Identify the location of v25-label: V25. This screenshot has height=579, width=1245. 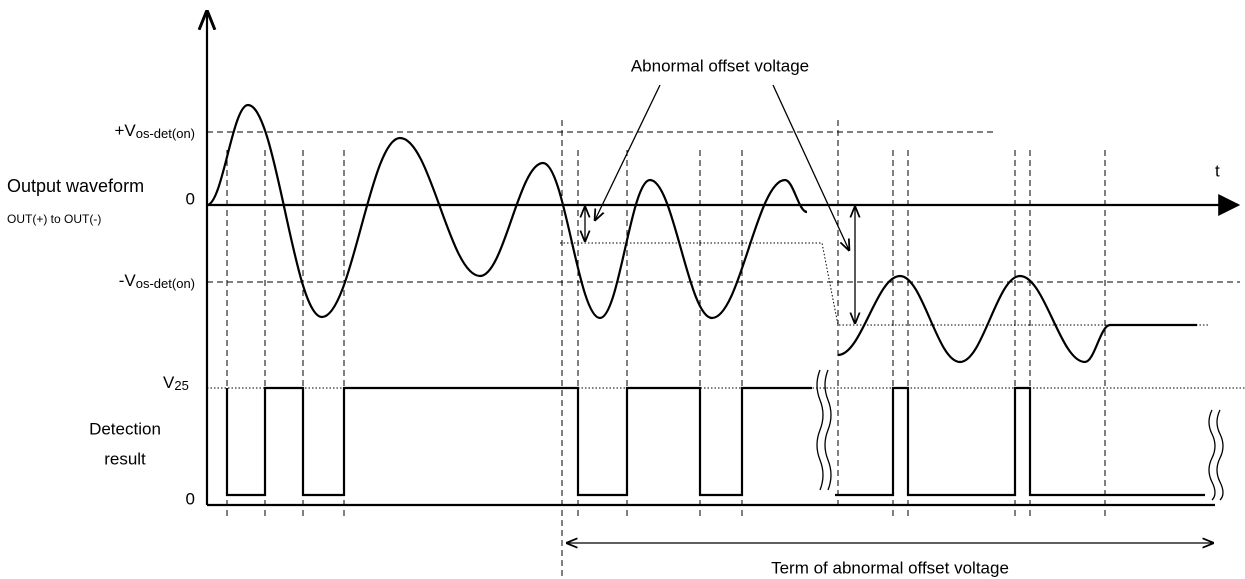
(176, 383).